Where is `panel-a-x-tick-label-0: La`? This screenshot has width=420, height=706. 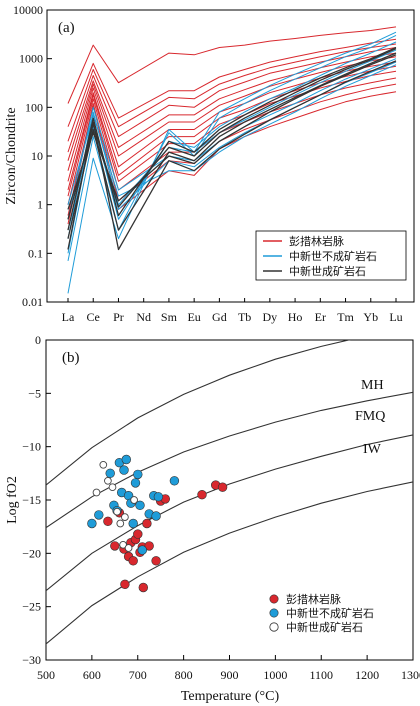
panel-a-x-tick-label-0: La is located at coordinates (68, 317).